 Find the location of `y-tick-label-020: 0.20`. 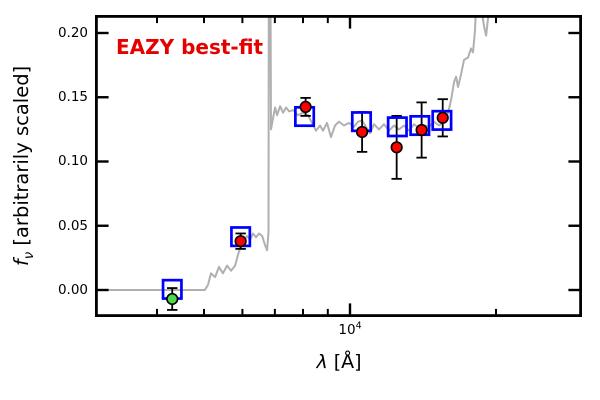

y-tick-label-020: 0.20 is located at coordinates (72, 33).